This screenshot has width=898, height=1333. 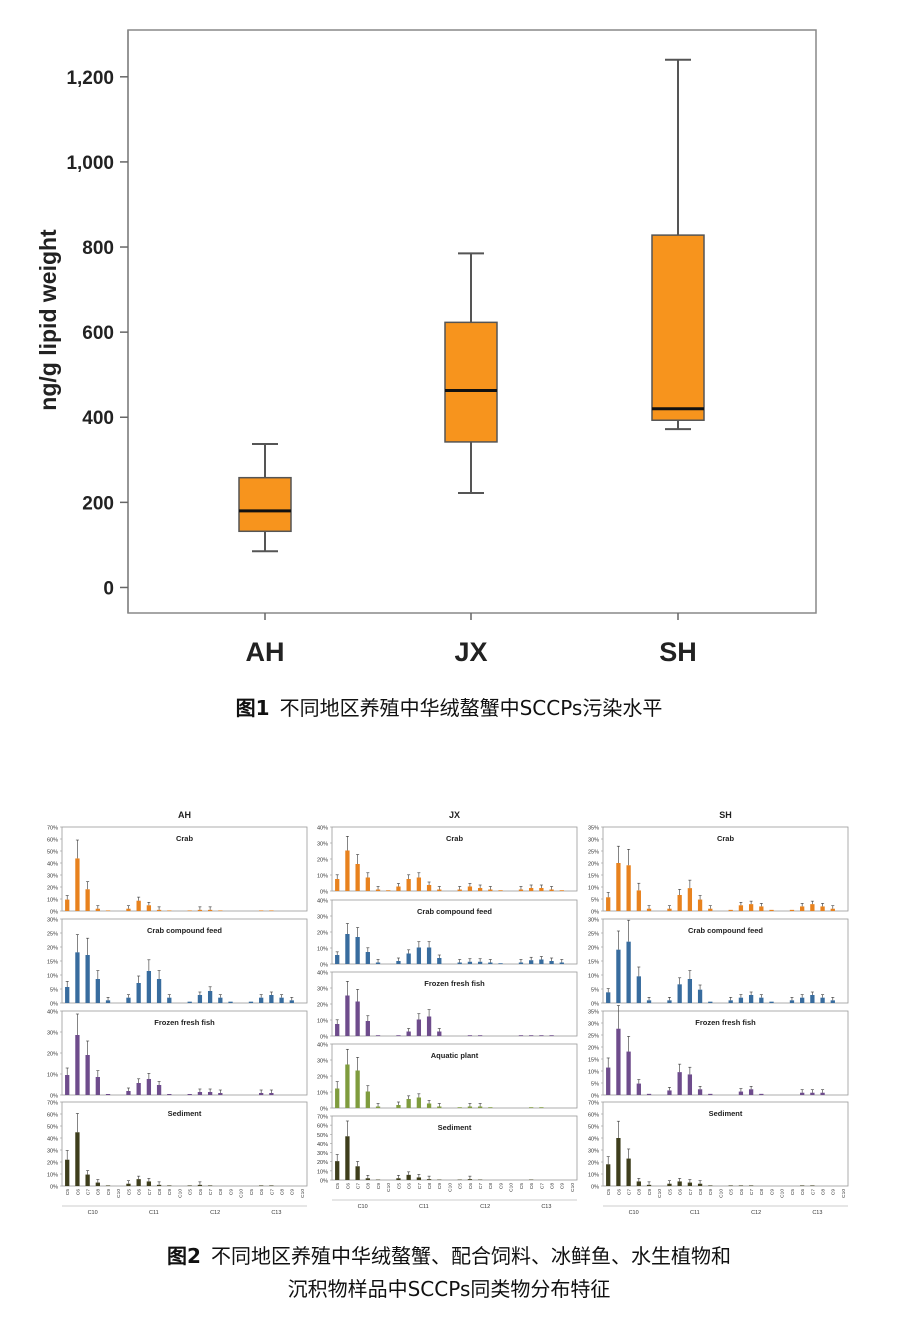 I want to click on y-tick-label: 5%, so click(x=595, y=901).